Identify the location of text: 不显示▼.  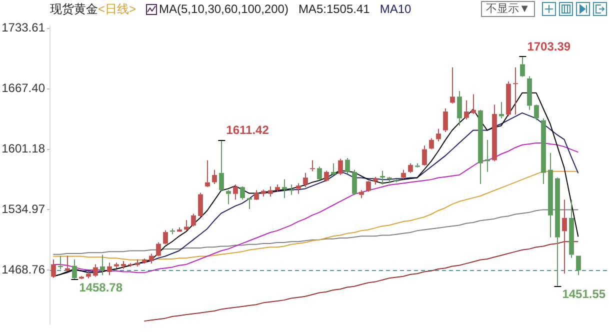
(508, 9).